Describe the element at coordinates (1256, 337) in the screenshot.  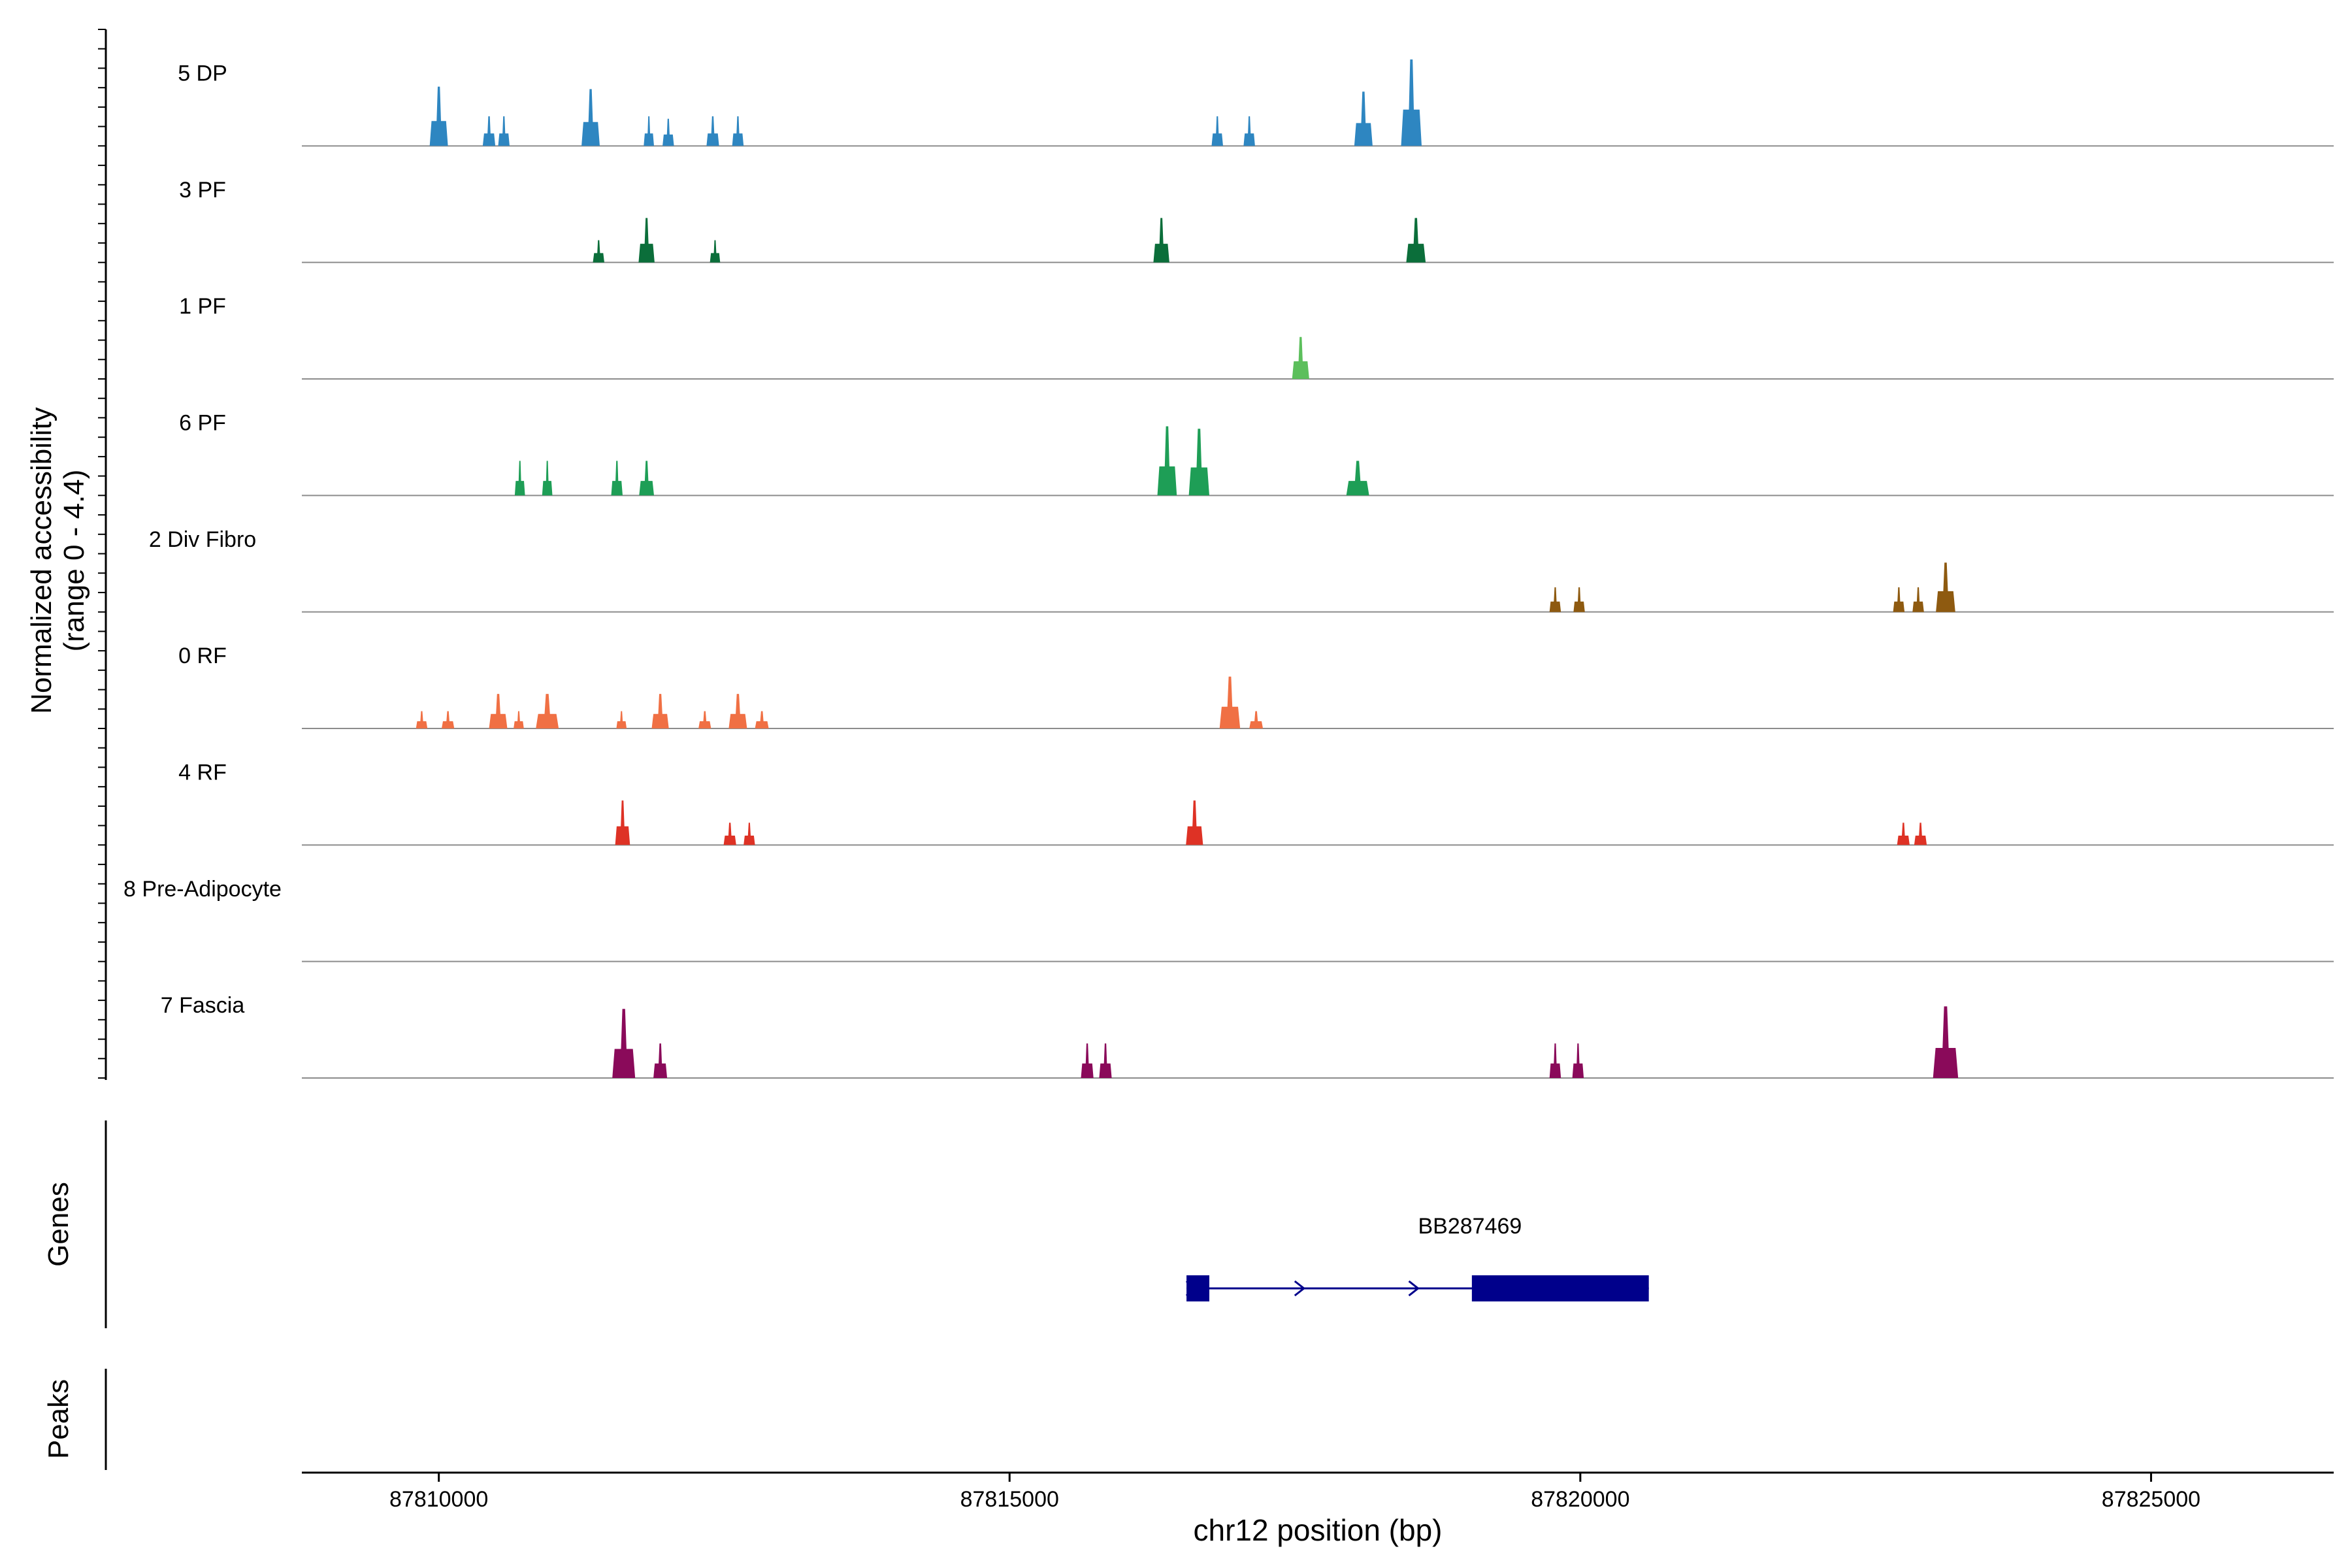
I see `track-1-pf: 1 PF` at that location.